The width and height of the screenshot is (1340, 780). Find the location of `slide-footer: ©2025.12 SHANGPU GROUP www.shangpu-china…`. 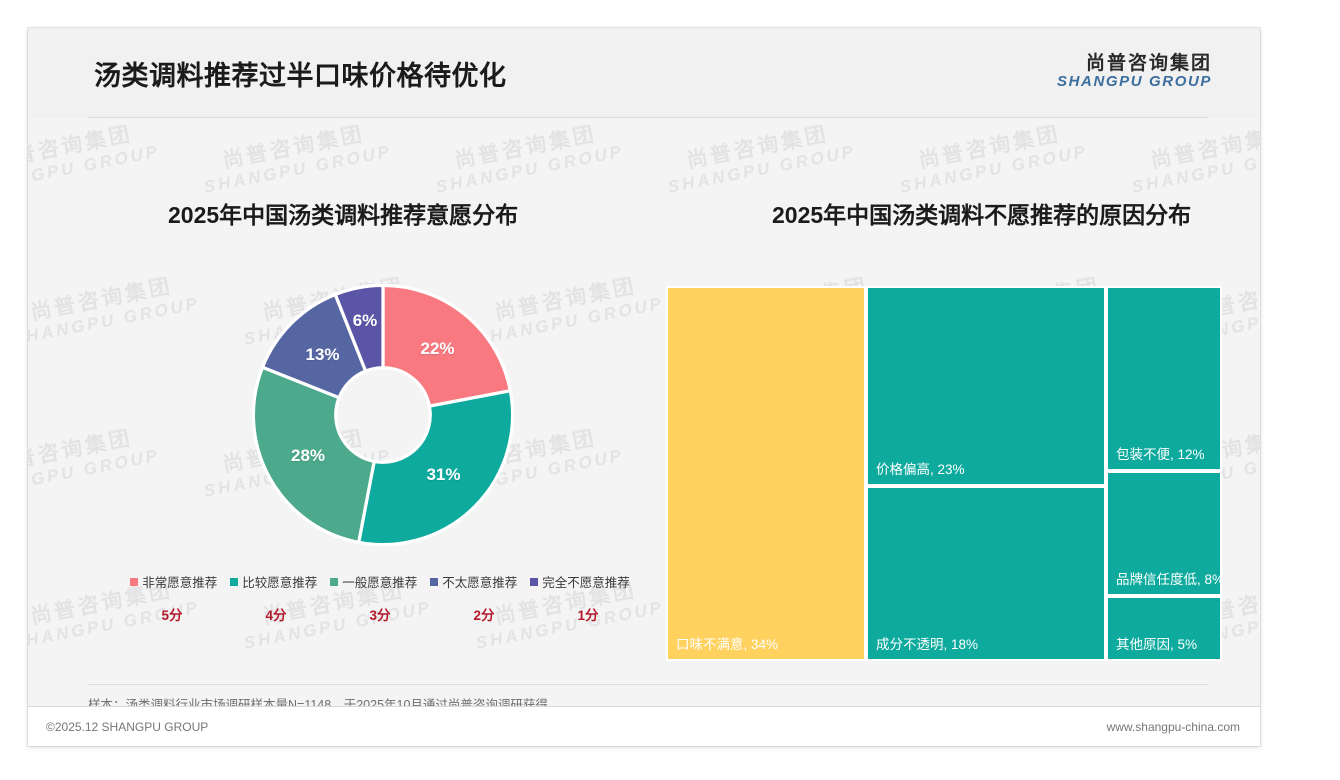

slide-footer: ©2025.12 SHANGPU GROUP www.shangpu-china… is located at coordinates (644, 726).